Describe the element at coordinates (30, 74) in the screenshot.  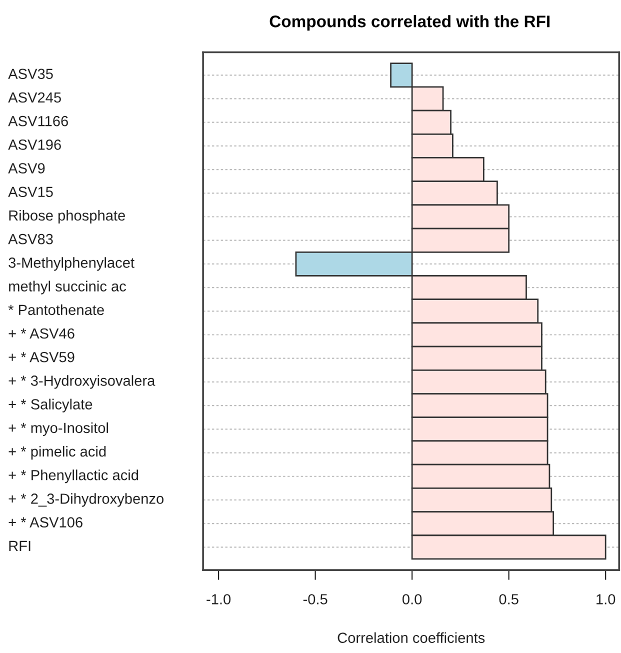
I see `y-tick-label: ASV35` at that location.